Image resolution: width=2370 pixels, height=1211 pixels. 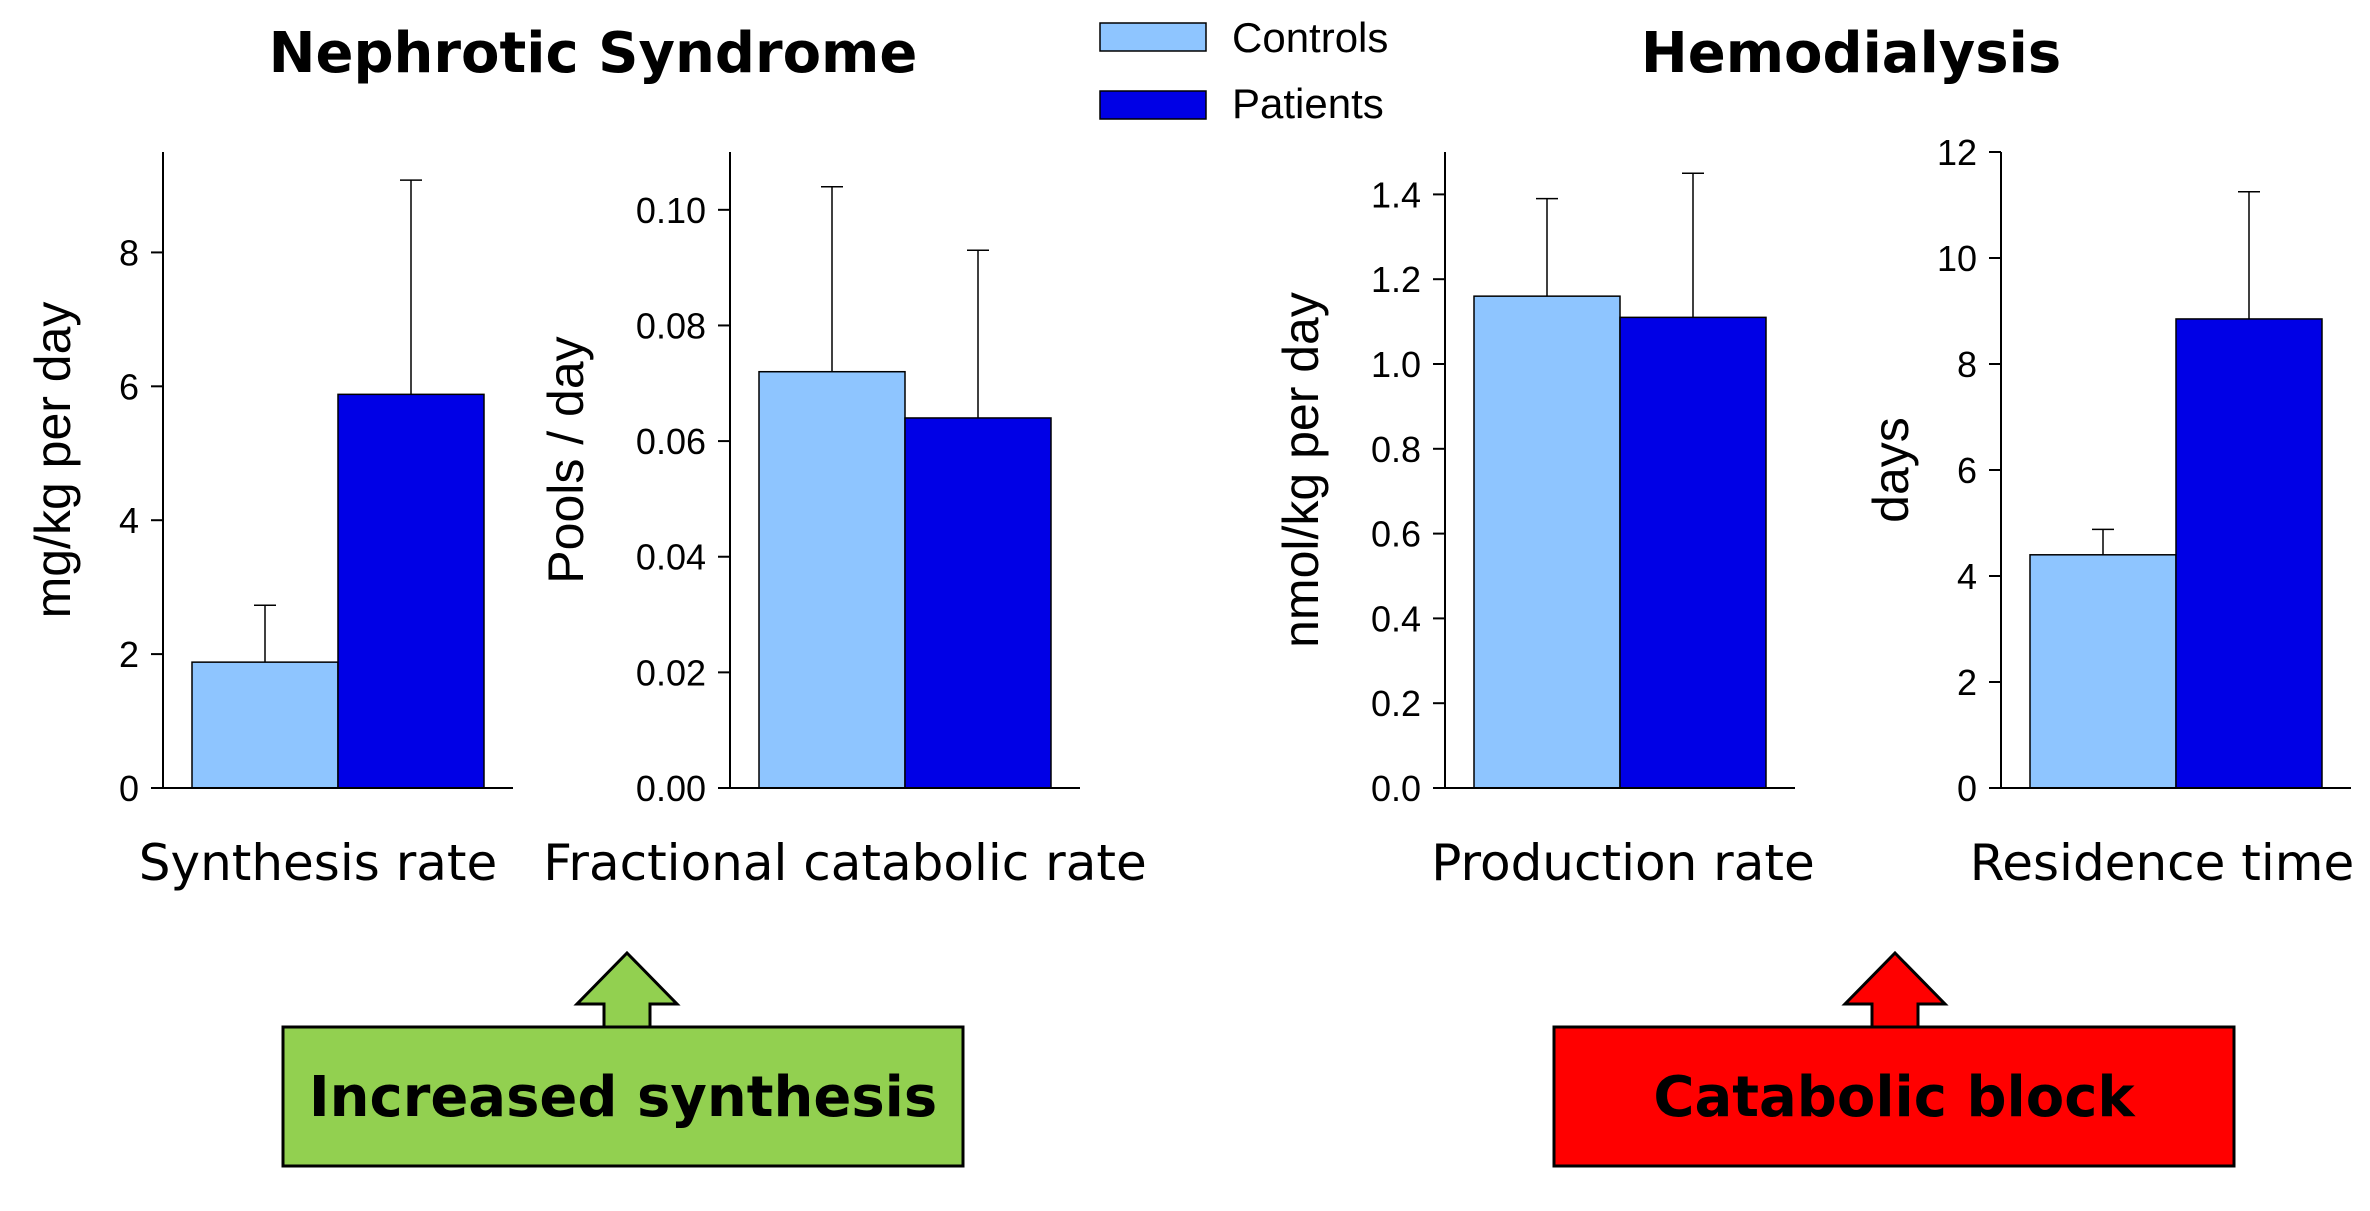 I want to click on y-axis-label: days, so click(x=1891, y=470).